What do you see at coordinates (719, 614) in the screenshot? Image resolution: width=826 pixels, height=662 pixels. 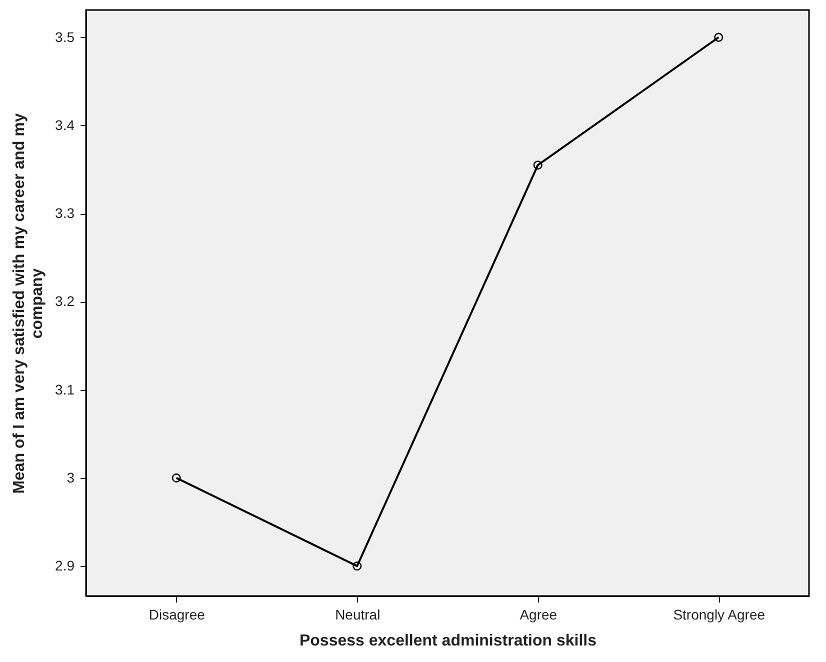 I see `x-tick-label: Strongly Agree` at bounding box center [719, 614].